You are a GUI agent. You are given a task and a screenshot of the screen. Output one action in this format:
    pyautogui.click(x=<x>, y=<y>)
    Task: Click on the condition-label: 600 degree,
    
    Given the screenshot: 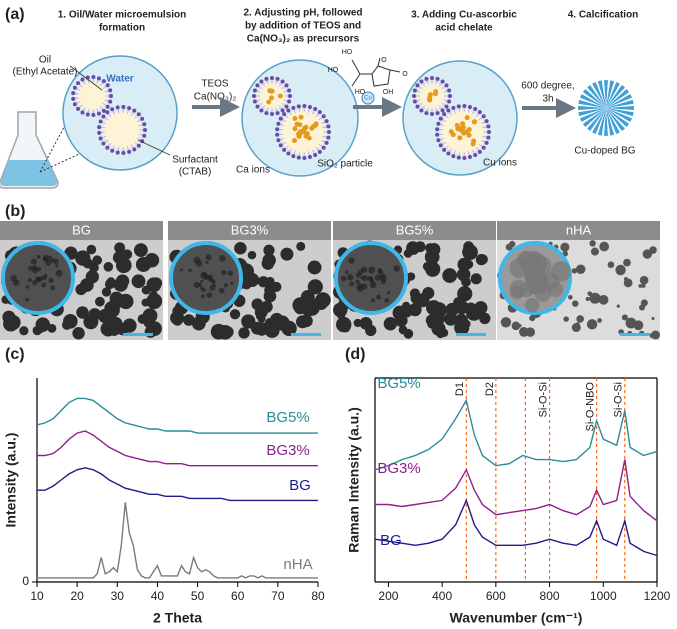 What is the action you would take?
    pyautogui.click(x=547, y=86)
    